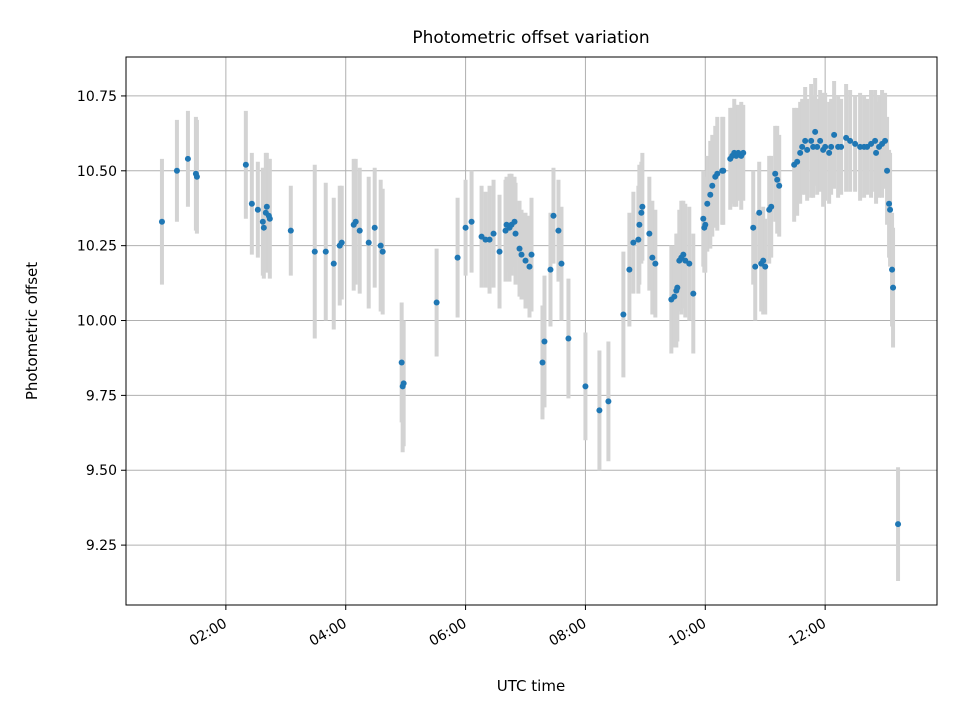 The height and width of the screenshot is (720, 960). Describe the element at coordinates (101, 471) in the screenshot. I see `y-tick-label: 9.50` at that location.